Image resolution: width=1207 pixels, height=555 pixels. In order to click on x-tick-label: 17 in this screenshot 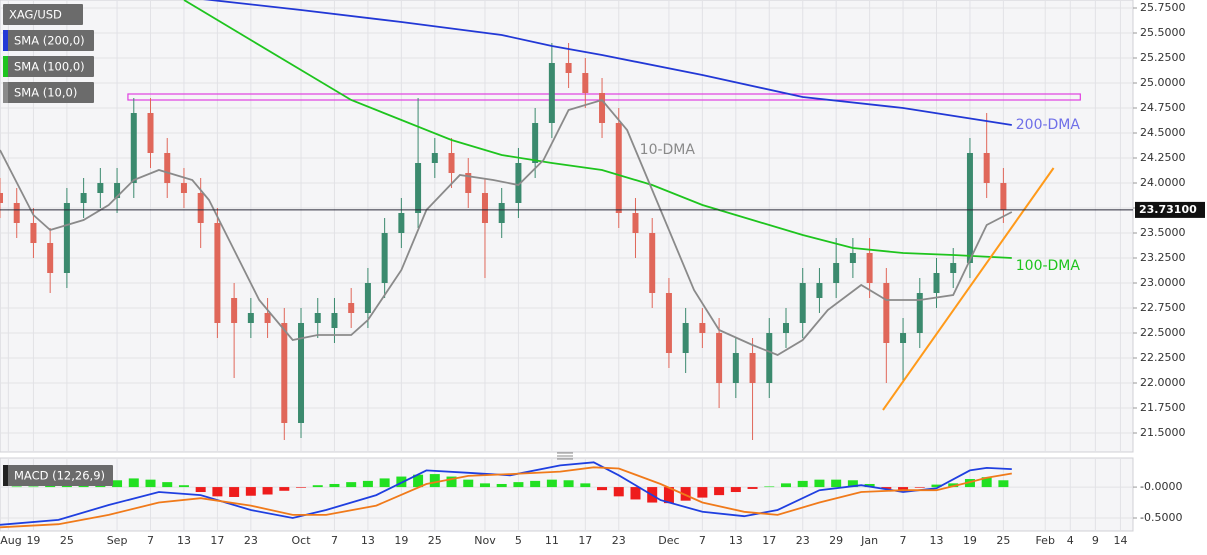, I will do `click(585, 540)`.